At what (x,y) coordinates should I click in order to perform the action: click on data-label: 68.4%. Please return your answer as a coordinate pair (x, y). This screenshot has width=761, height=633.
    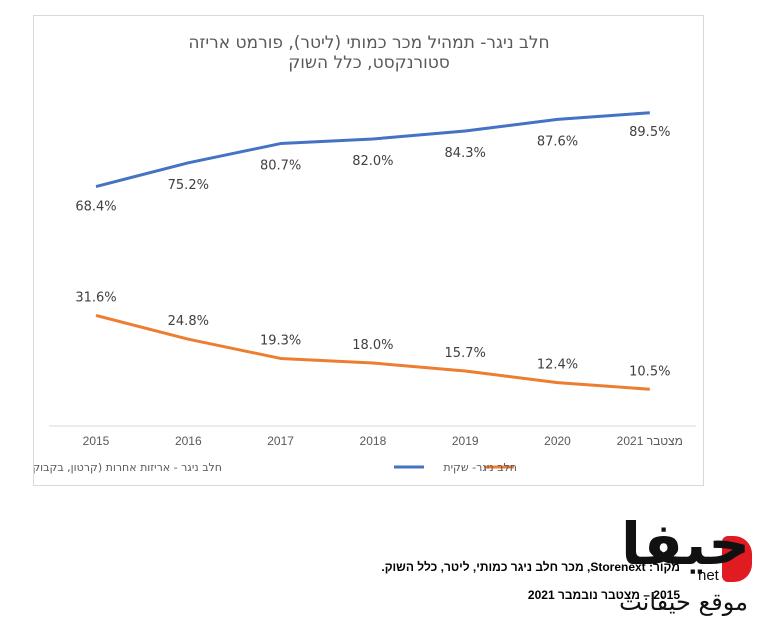
    Looking at the image, I should click on (95, 207).